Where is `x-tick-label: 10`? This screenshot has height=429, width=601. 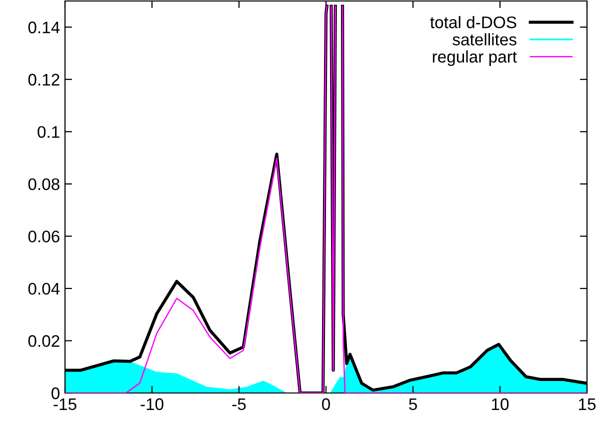 x-tick-label: 10 is located at coordinates (500, 404).